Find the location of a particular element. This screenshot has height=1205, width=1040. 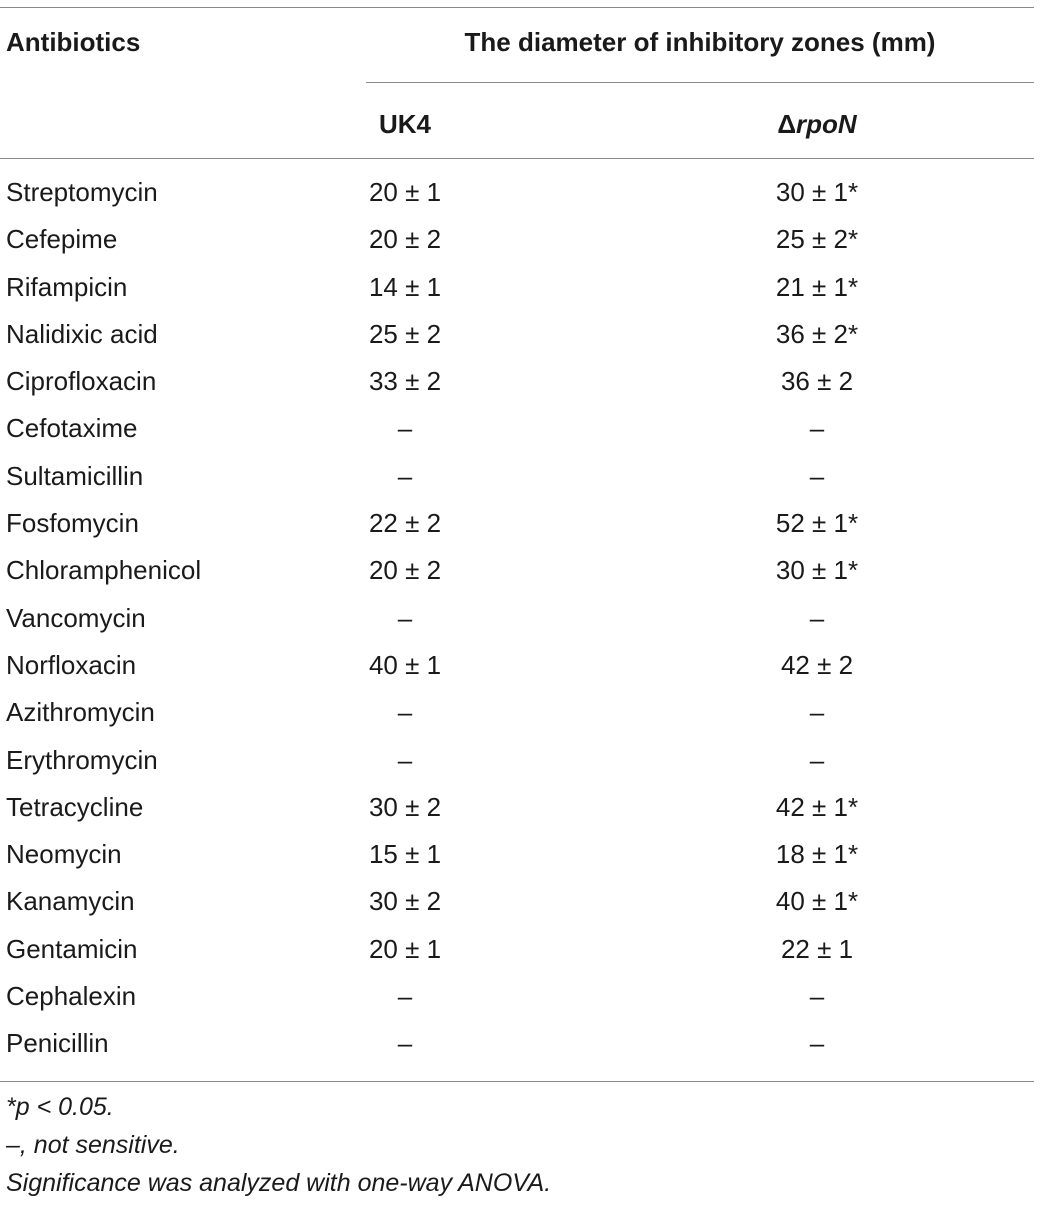

table-row: Erythromycin – – is located at coordinates (520, 761).